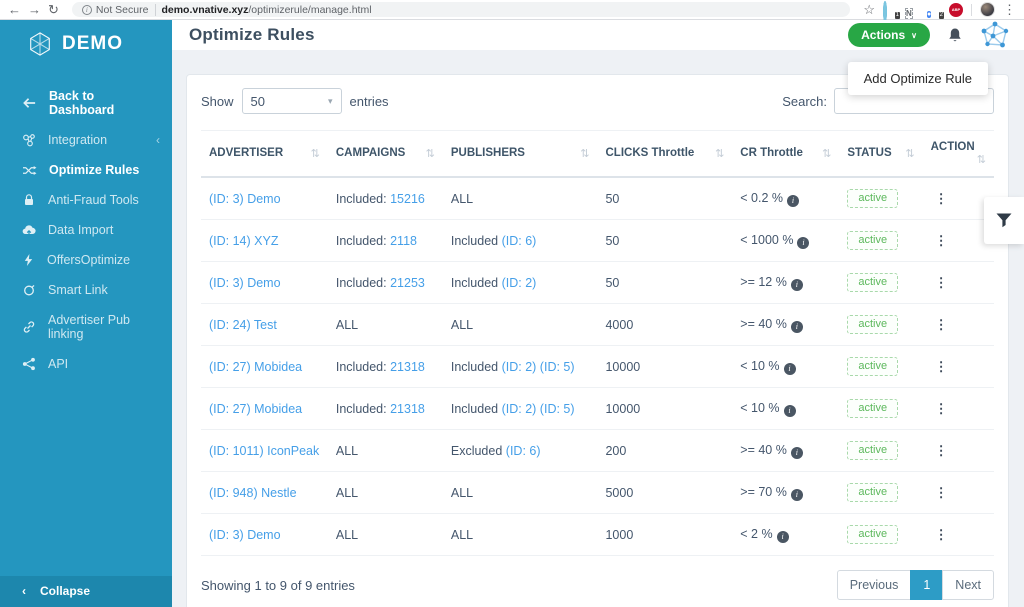 Image resolution: width=1024 pixels, height=607 pixels. What do you see at coordinates (891, 11) in the screenshot?
I see `extension-button-1: 1` at bounding box center [891, 11].